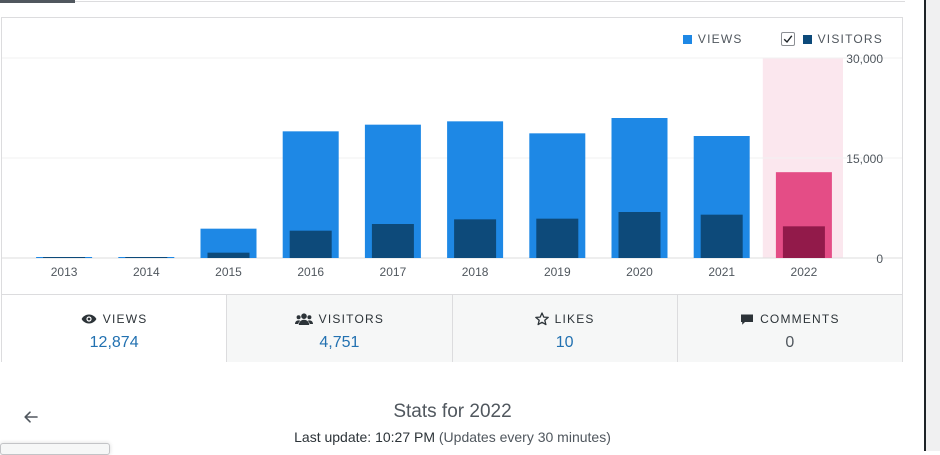  Describe the element at coordinates (925, 225) in the screenshot. I see `window-edge-line` at that location.